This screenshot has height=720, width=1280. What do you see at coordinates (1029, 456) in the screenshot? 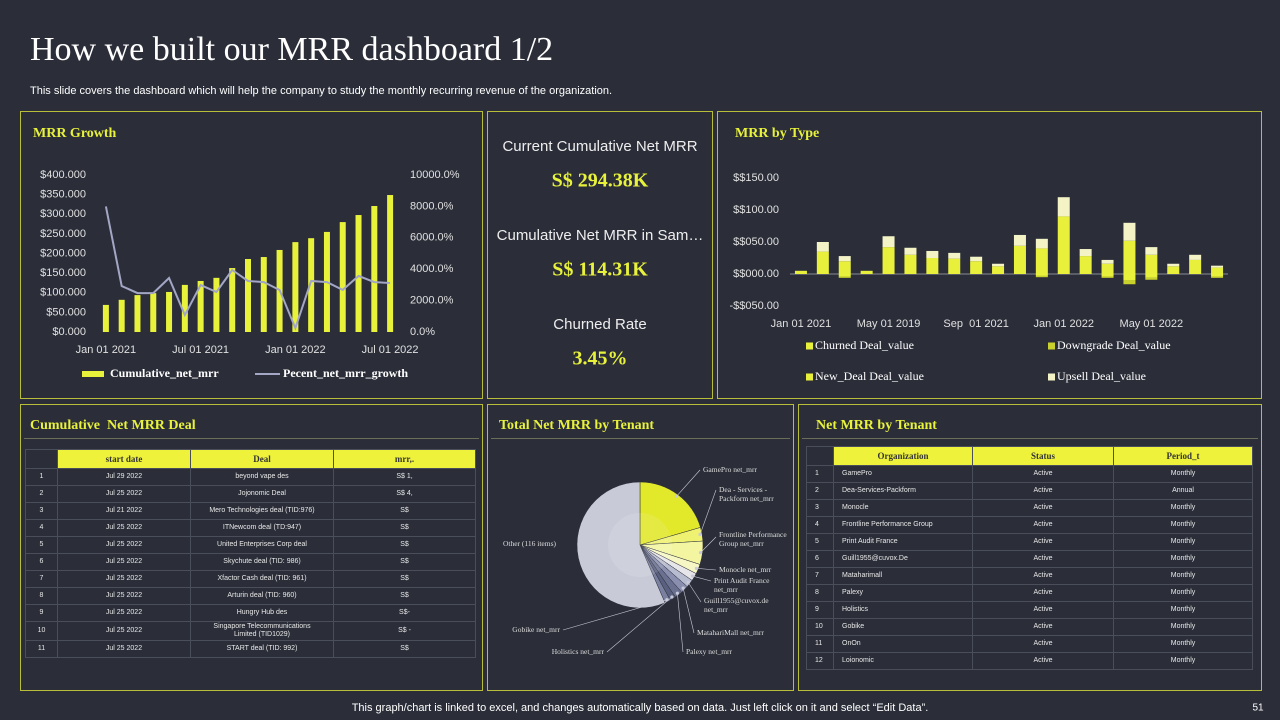
I see `header-row: Organization Status Period_t` at bounding box center [1029, 456].